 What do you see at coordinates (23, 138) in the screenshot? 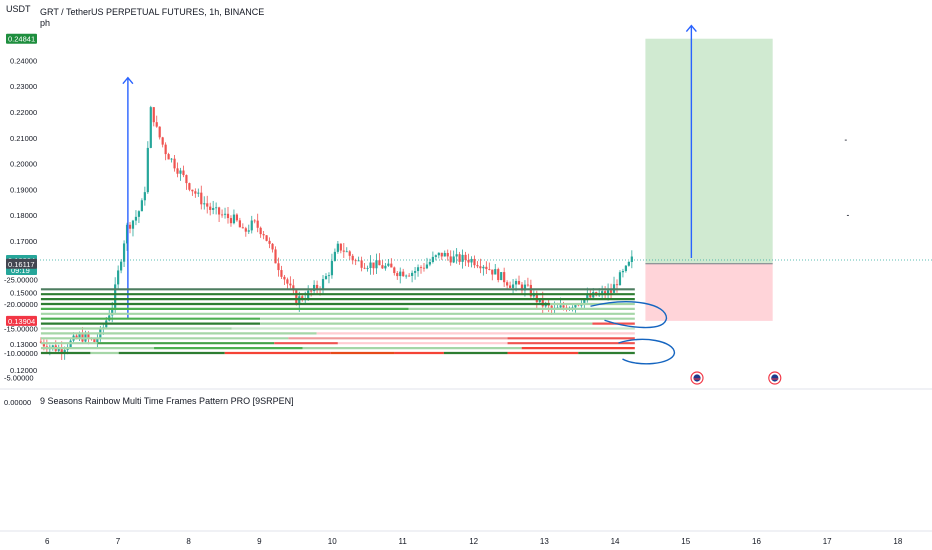
I see `price-tick-label: 0.21000` at bounding box center [23, 138].